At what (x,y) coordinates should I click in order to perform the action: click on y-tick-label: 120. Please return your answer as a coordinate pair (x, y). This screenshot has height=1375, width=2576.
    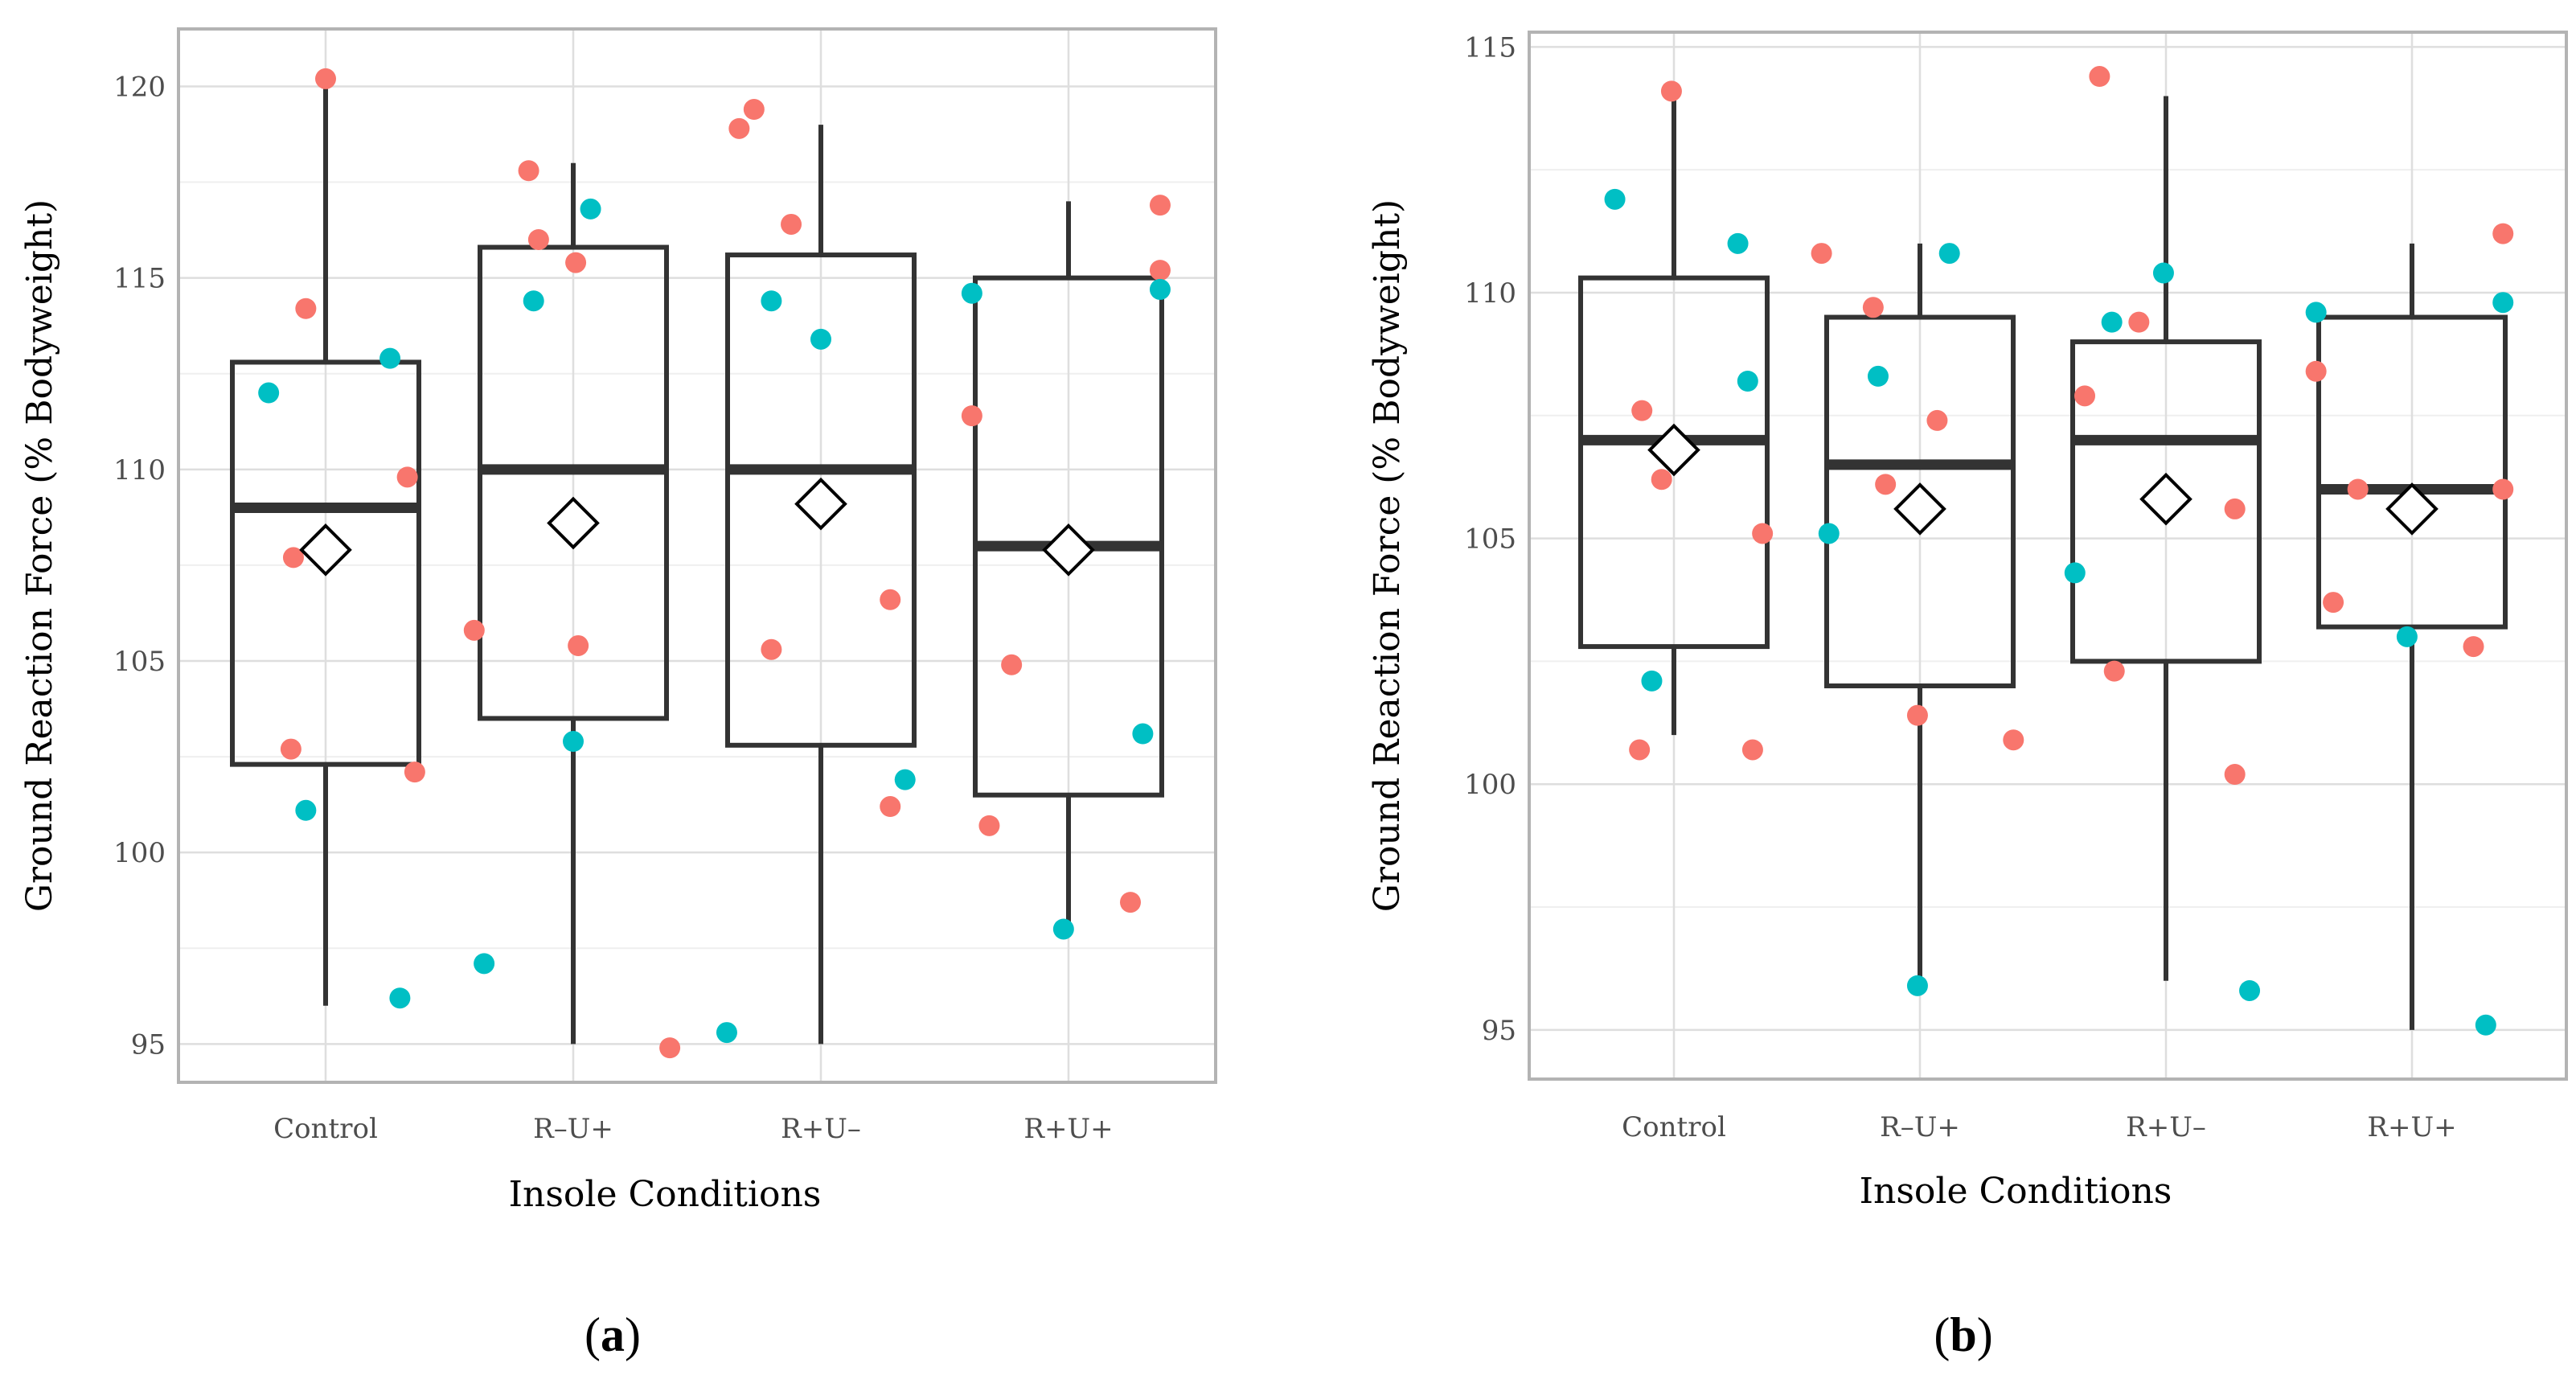
    Looking at the image, I should click on (139, 87).